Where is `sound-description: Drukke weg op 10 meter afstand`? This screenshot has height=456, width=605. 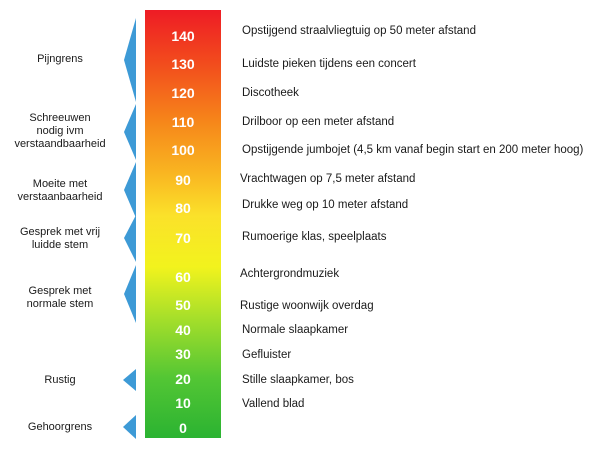
sound-description: Drukke weg op 10 meter afstand is located at coordinates (325, 205).